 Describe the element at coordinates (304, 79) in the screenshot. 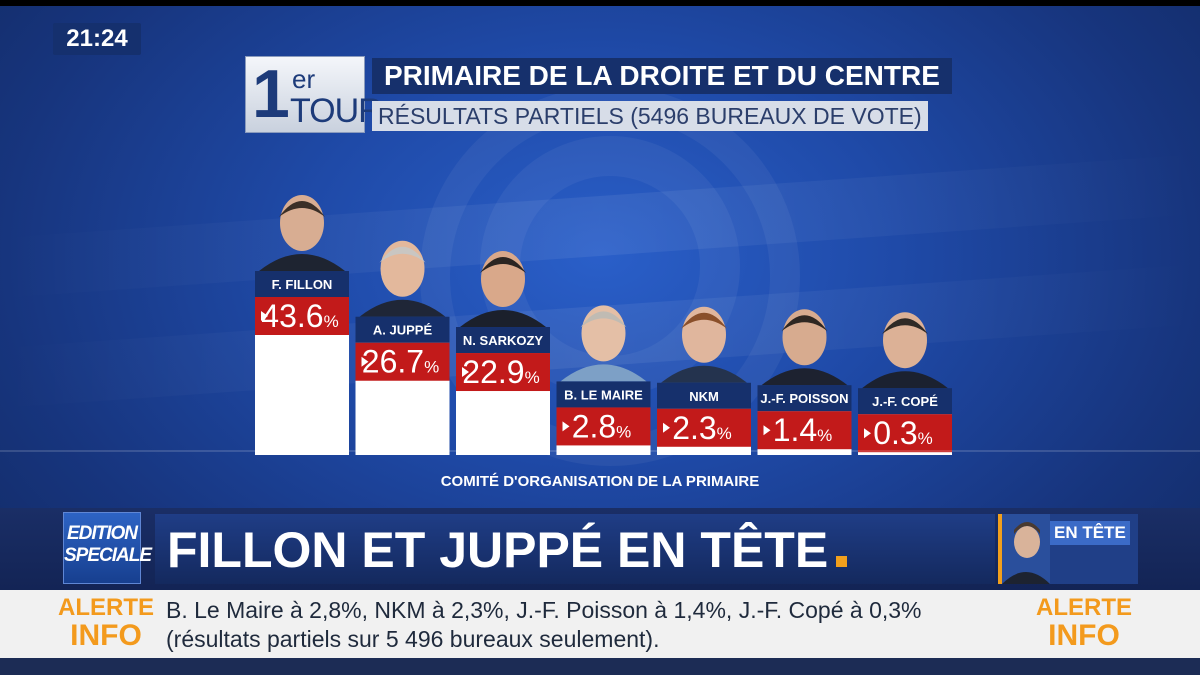

I see `round-superscript: er` at that location.